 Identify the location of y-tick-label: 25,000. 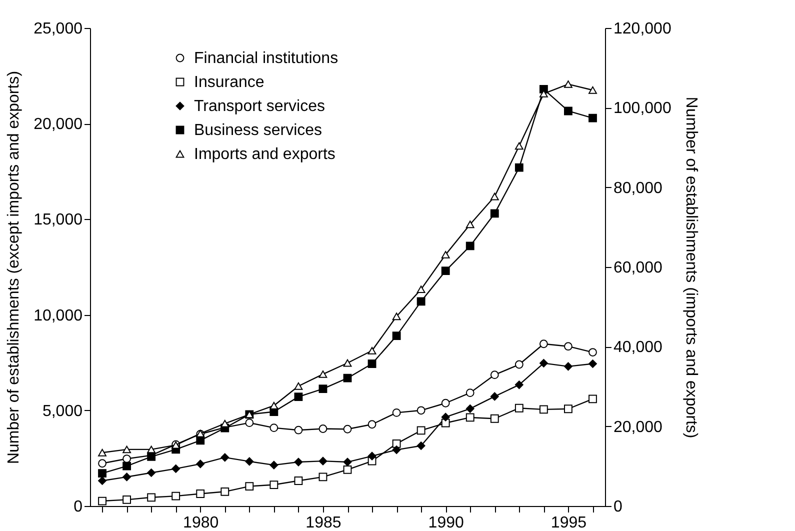
(58, 29).